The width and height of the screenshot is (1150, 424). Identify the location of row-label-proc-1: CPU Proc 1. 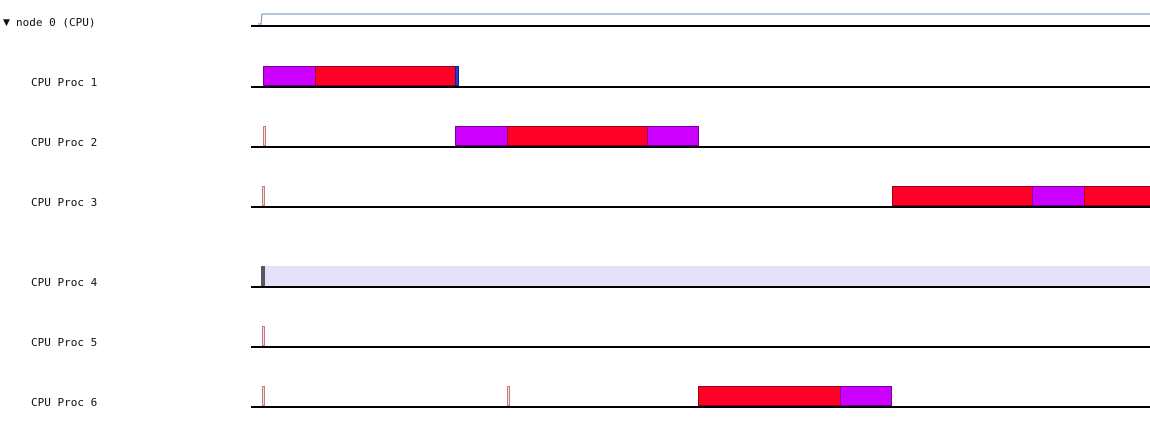
(64, 82).